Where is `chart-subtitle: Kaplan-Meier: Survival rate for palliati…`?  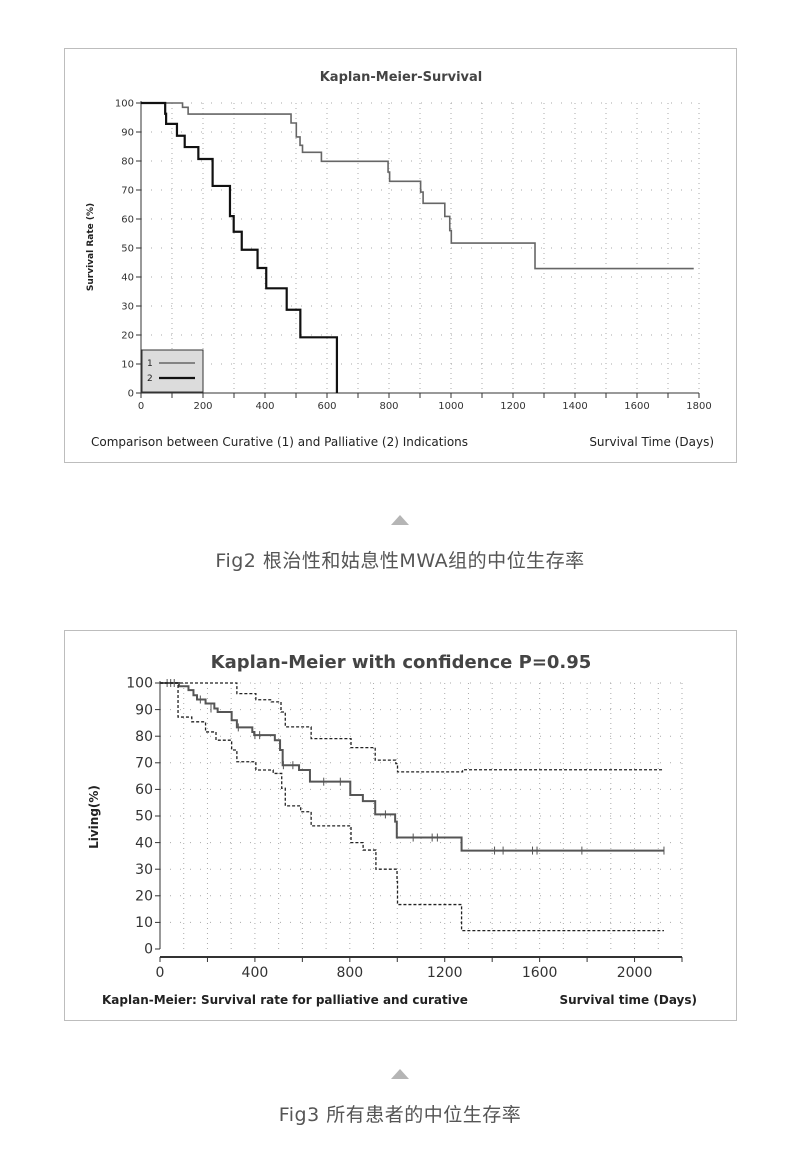
chart-subtitle: Kaplan-Meier: Survival rate for palliati… is located at coordinates (285, 1000).